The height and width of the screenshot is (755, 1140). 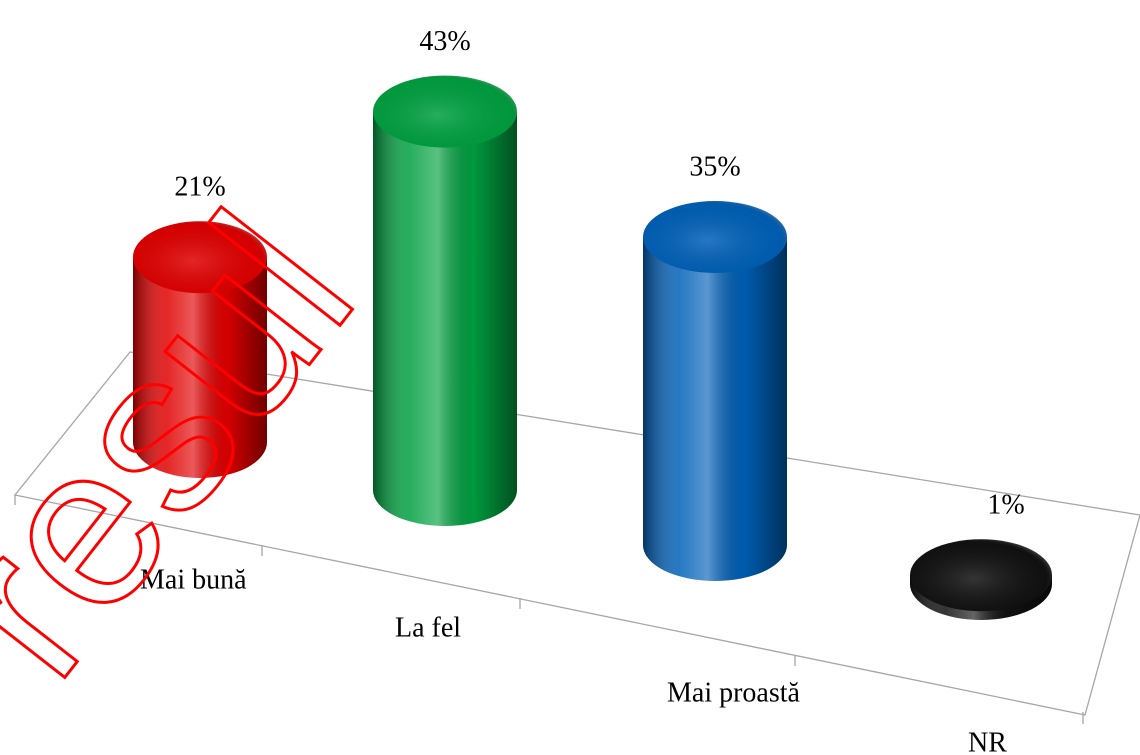 I want to click on x-tick-label: NR, so click(x=987, y=741).